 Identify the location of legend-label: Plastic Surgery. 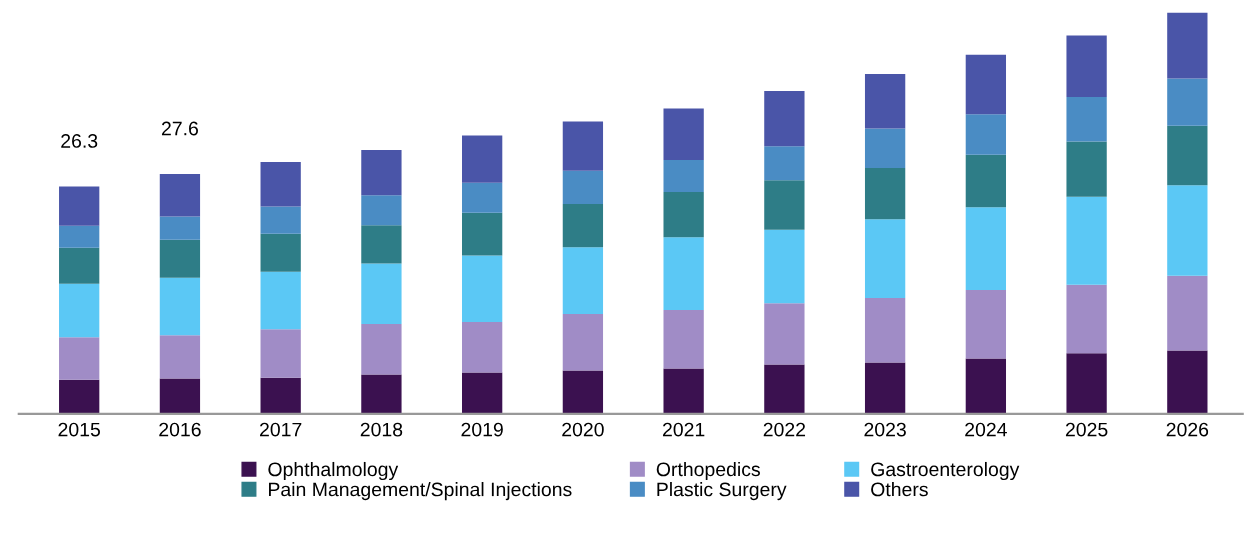
(722, 491).